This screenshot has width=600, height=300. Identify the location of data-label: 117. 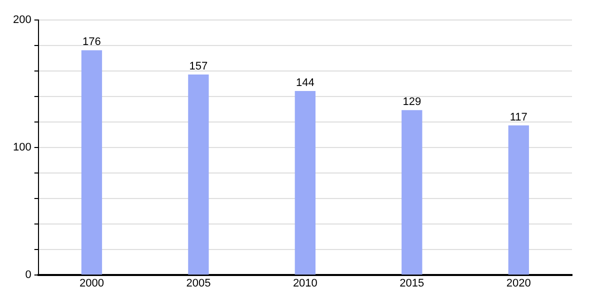
(519, 117).